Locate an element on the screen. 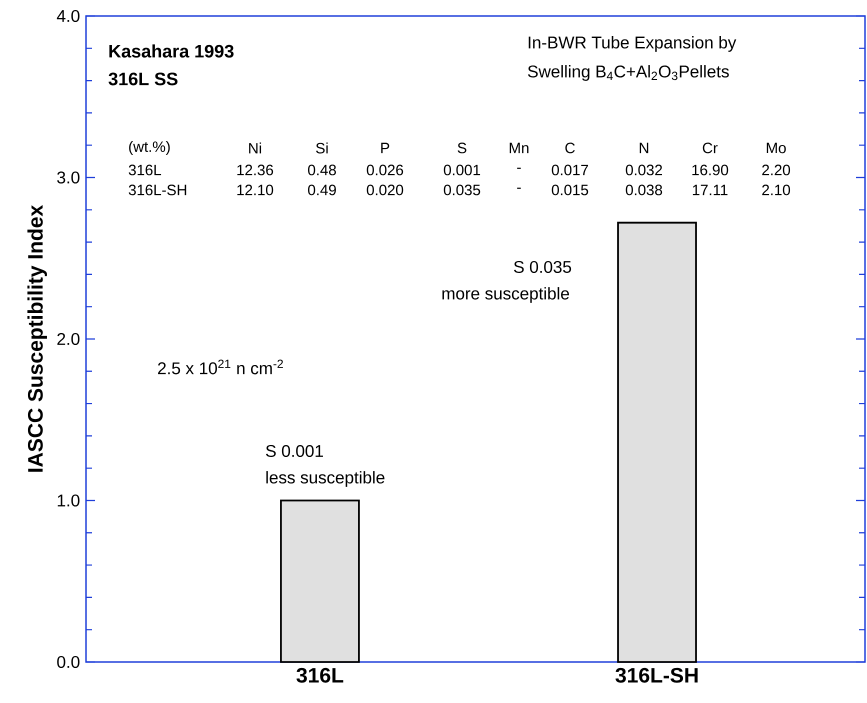 The height and width of the screenshot is (703, 867). annotation: more susceptible is located at coordinates (506, 295).